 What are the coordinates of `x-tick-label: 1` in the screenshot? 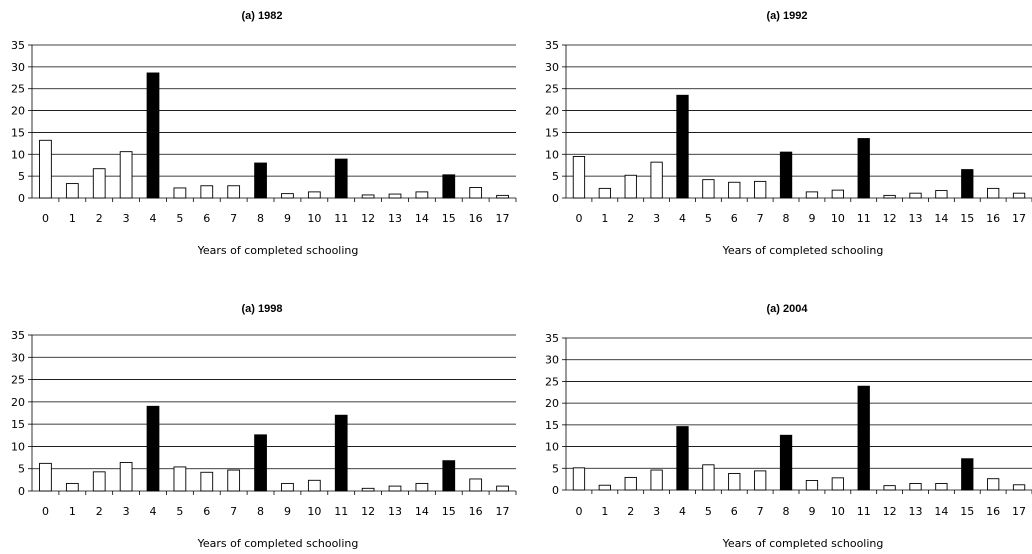 It's located at (604, 511).